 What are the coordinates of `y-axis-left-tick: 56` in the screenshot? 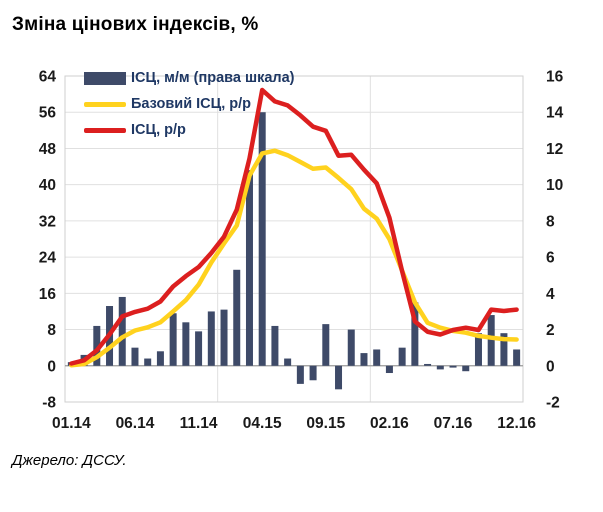 It's located at (48, 113).